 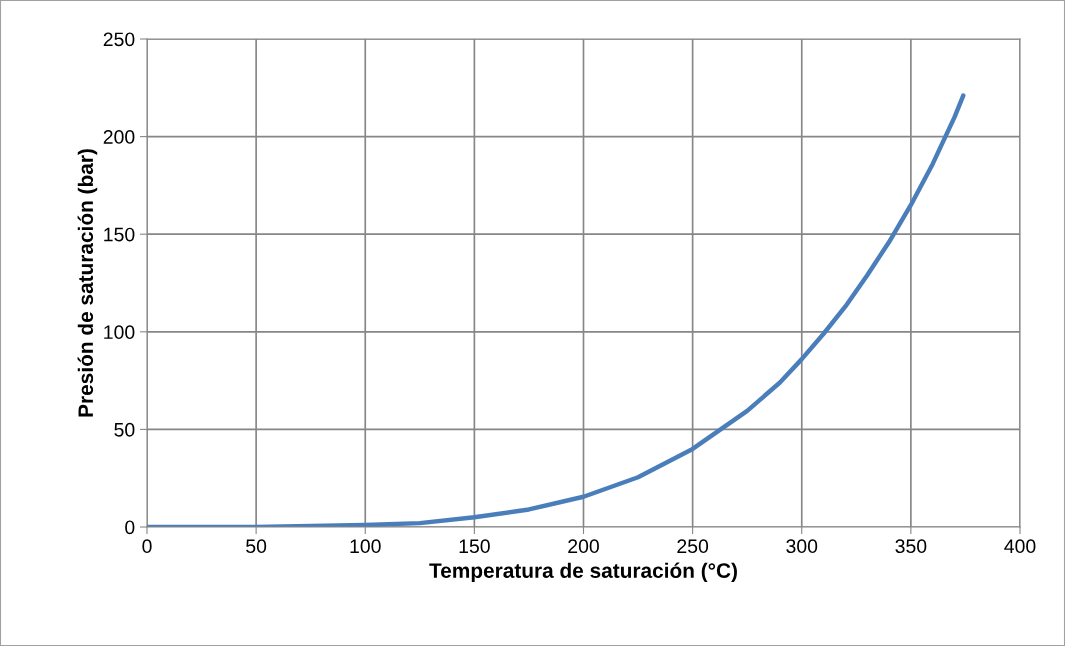 I want to click on x-tick-label: 0, so click(x=147, y=546).